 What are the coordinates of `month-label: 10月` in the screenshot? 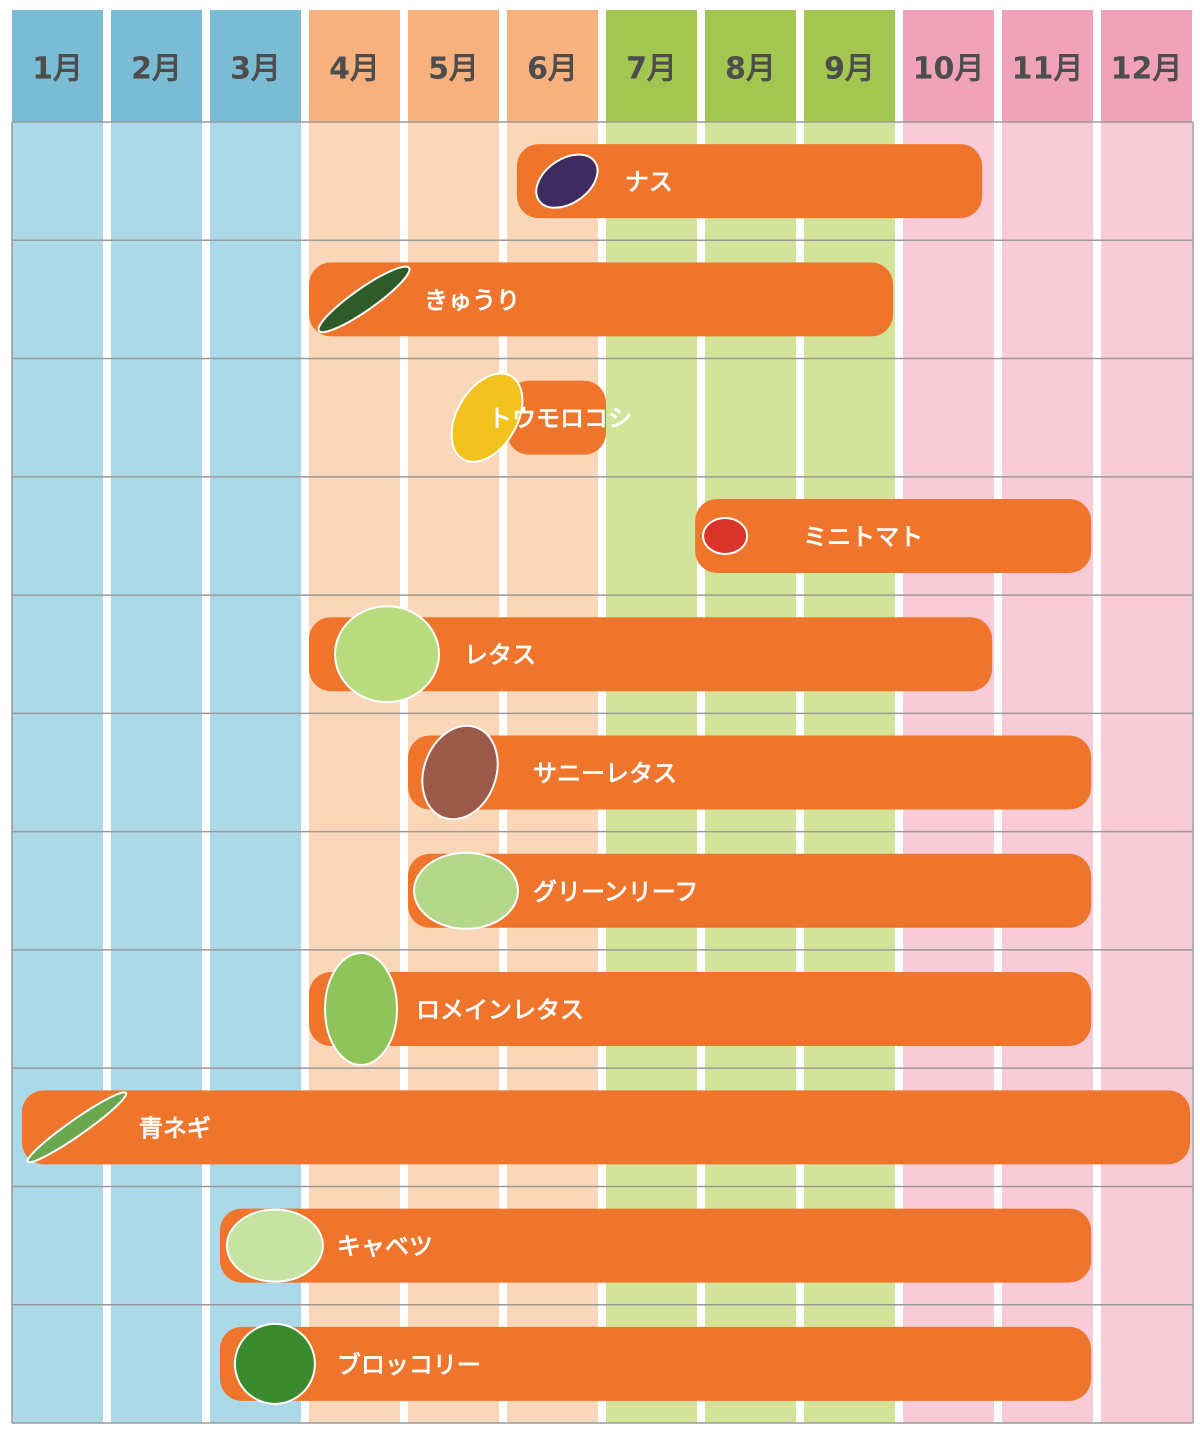 It's located at (949, 69).